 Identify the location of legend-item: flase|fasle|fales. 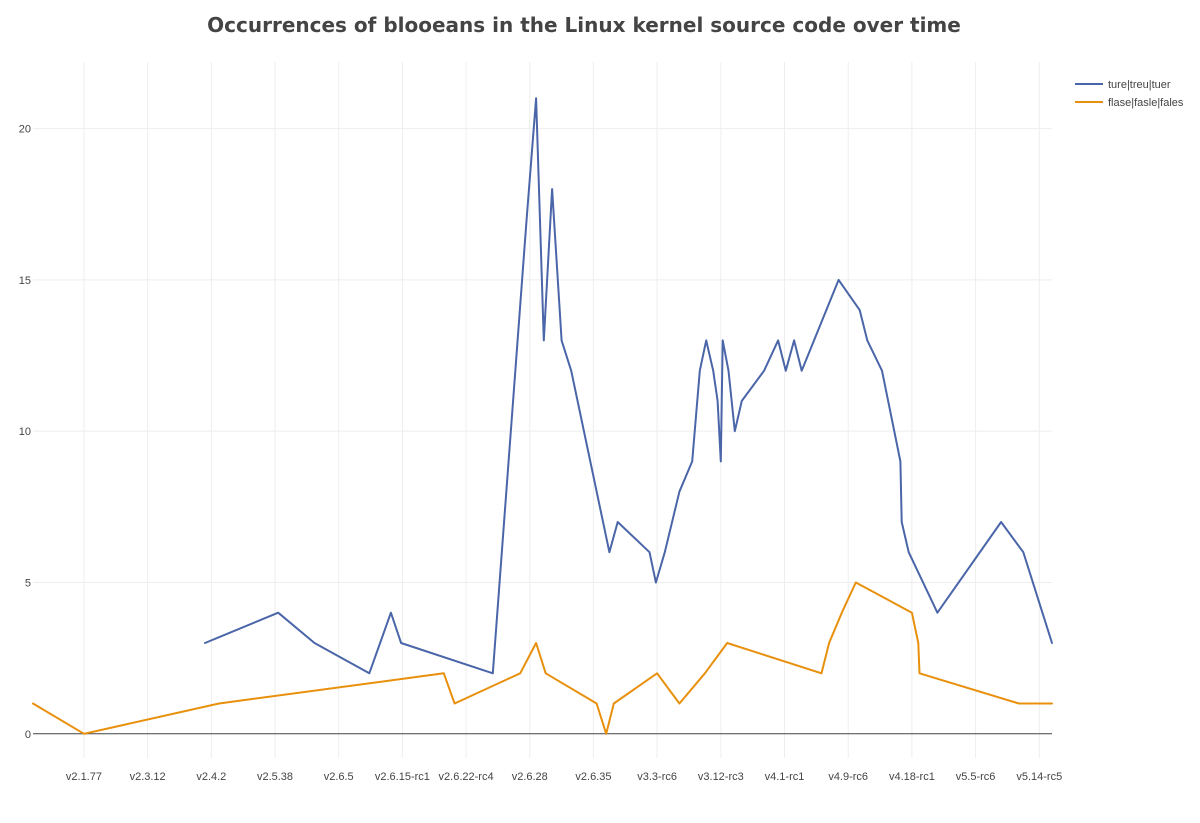
(1129, 103).